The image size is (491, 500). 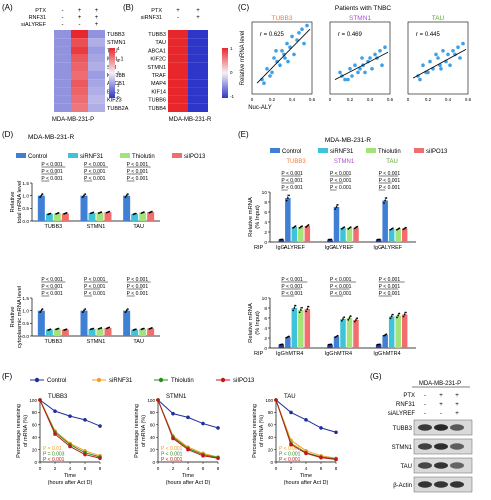 I want to click on x-label: hMTR4, so click(x=343, y=354).